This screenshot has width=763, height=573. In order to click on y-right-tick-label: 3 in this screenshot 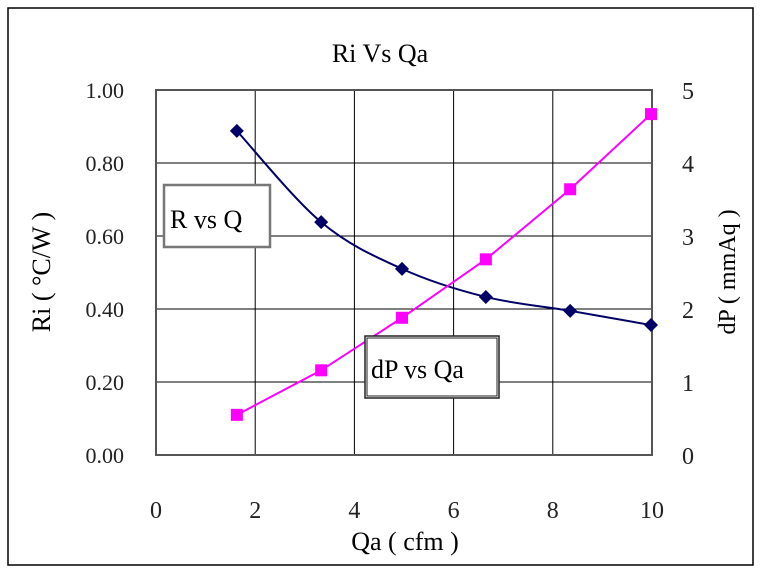, I will do `click(688, 238)`.